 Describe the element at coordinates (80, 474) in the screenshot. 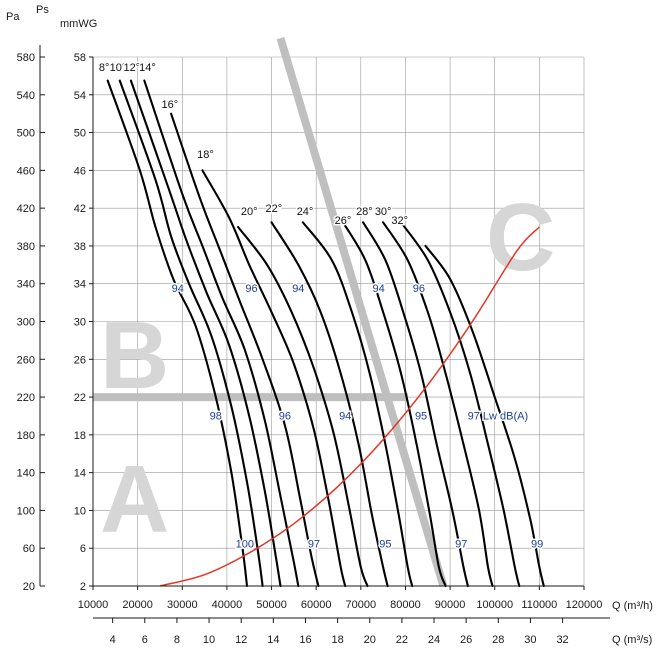

I see `mmwg-tick-label: 14` at that location.